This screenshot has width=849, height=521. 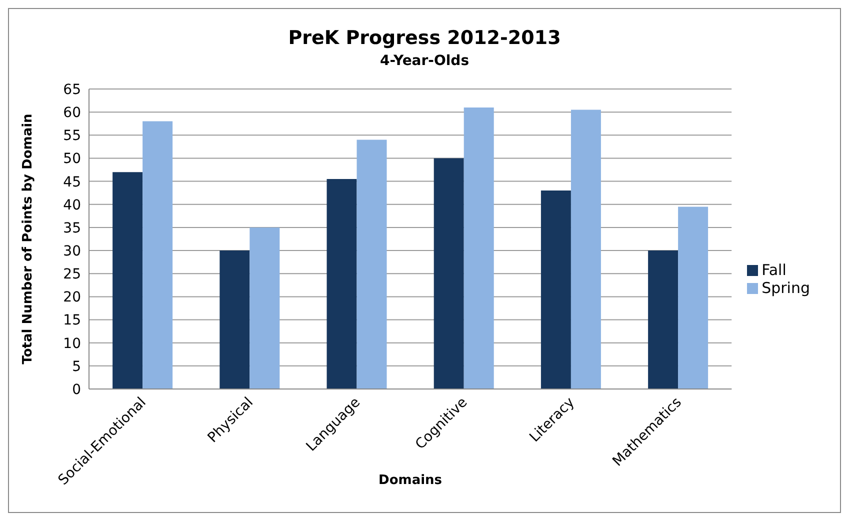 I want to click on y-tick-label: 50, so click(x=72, y=159).